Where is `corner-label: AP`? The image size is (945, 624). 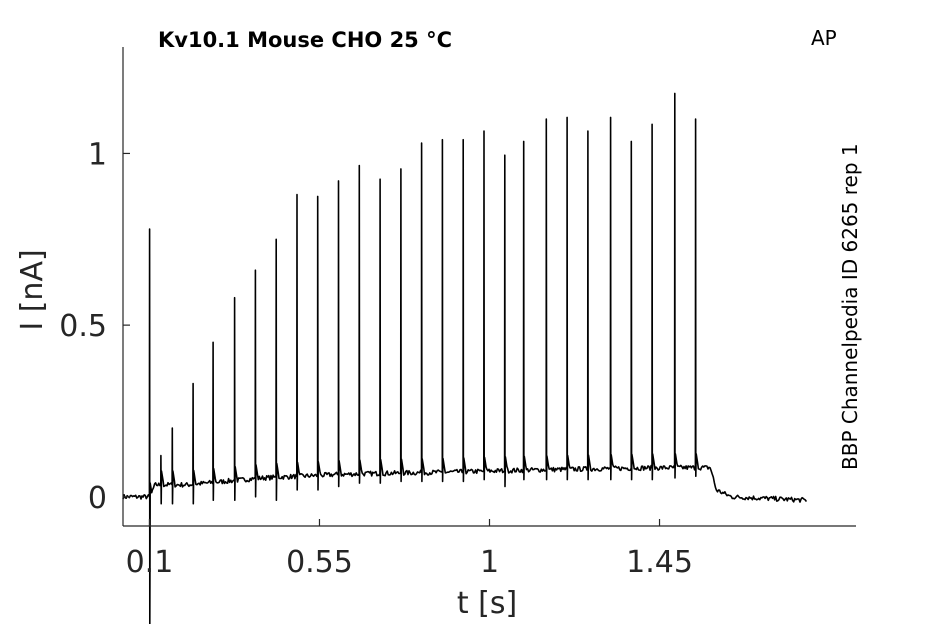
corner-label: AP is located at coordinates (824, 38).